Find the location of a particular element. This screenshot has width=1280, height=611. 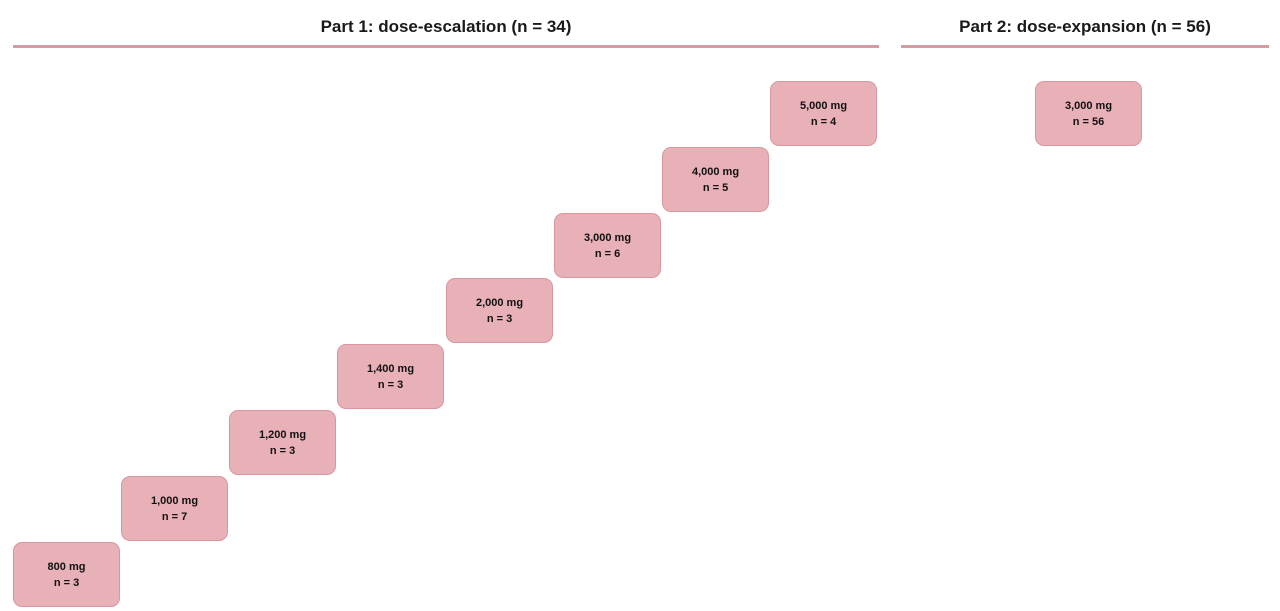

cohort-size: n = 5 is located at coordinates (715, 187).